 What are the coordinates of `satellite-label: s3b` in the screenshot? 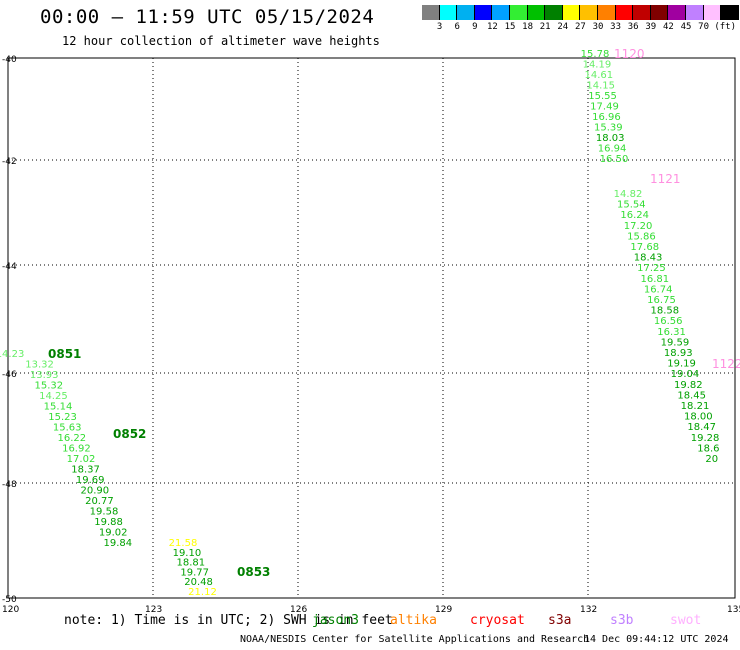 It's located at (622, 620).